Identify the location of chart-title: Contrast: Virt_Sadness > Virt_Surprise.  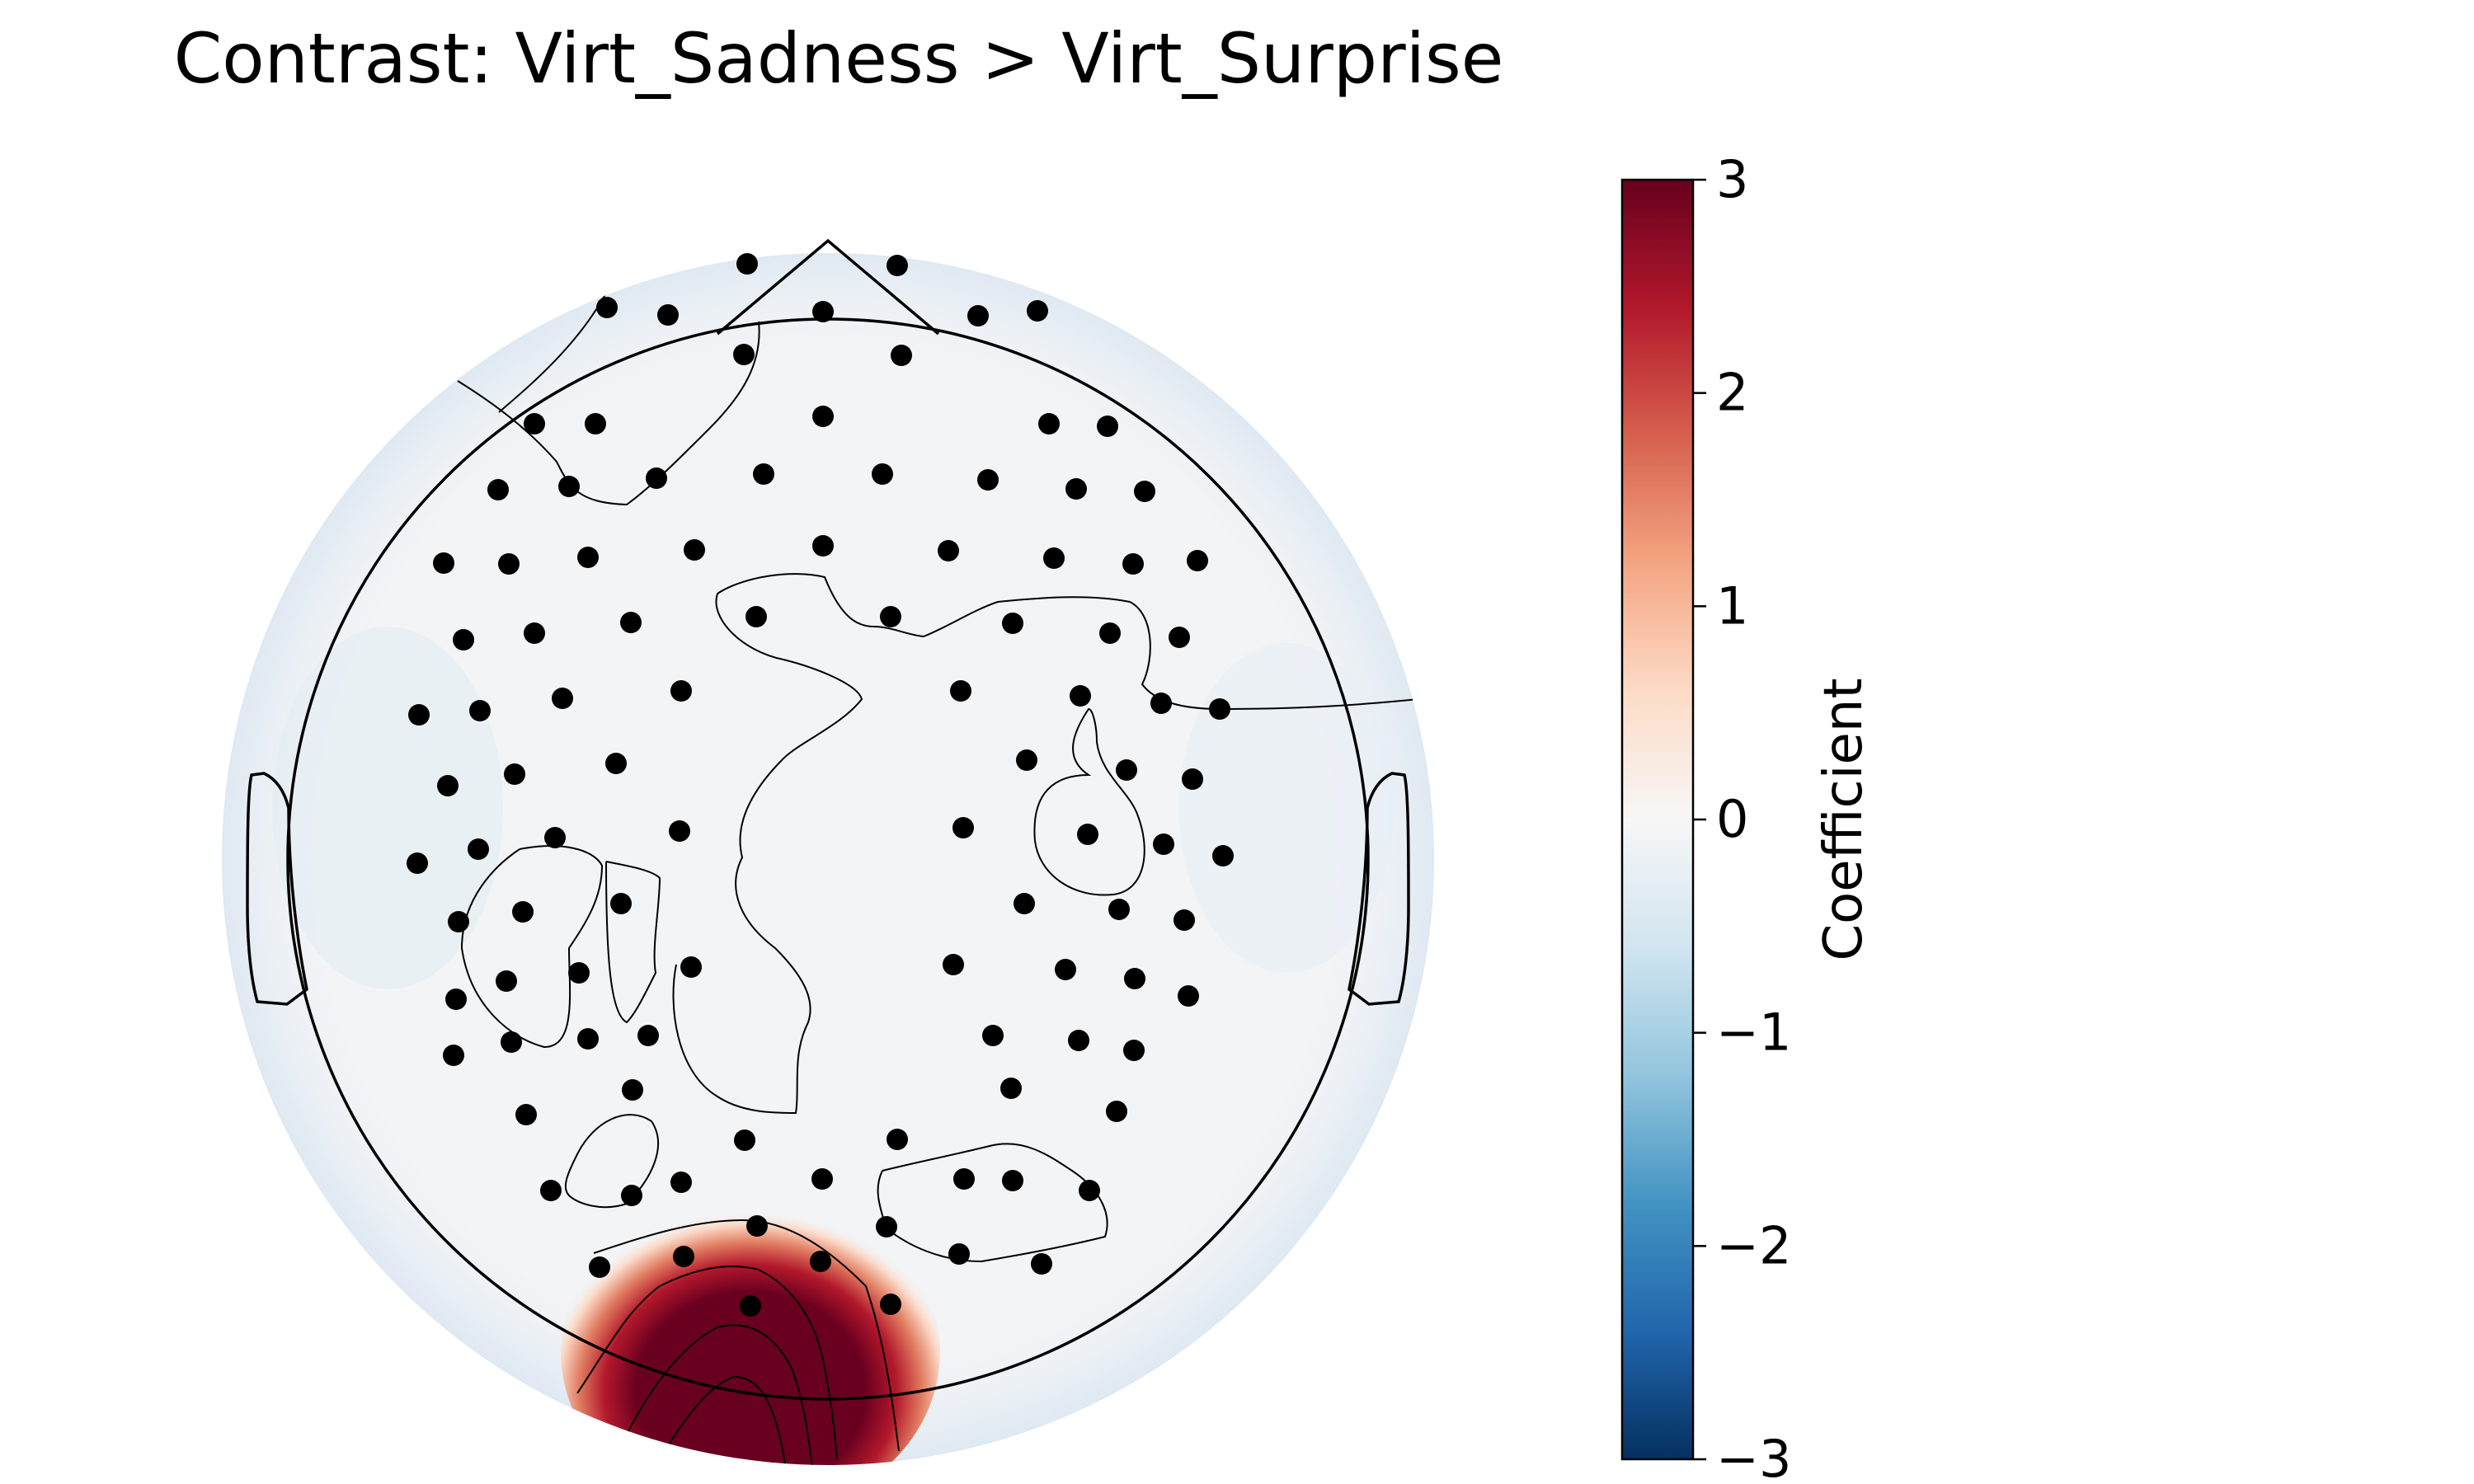
(839, 58).